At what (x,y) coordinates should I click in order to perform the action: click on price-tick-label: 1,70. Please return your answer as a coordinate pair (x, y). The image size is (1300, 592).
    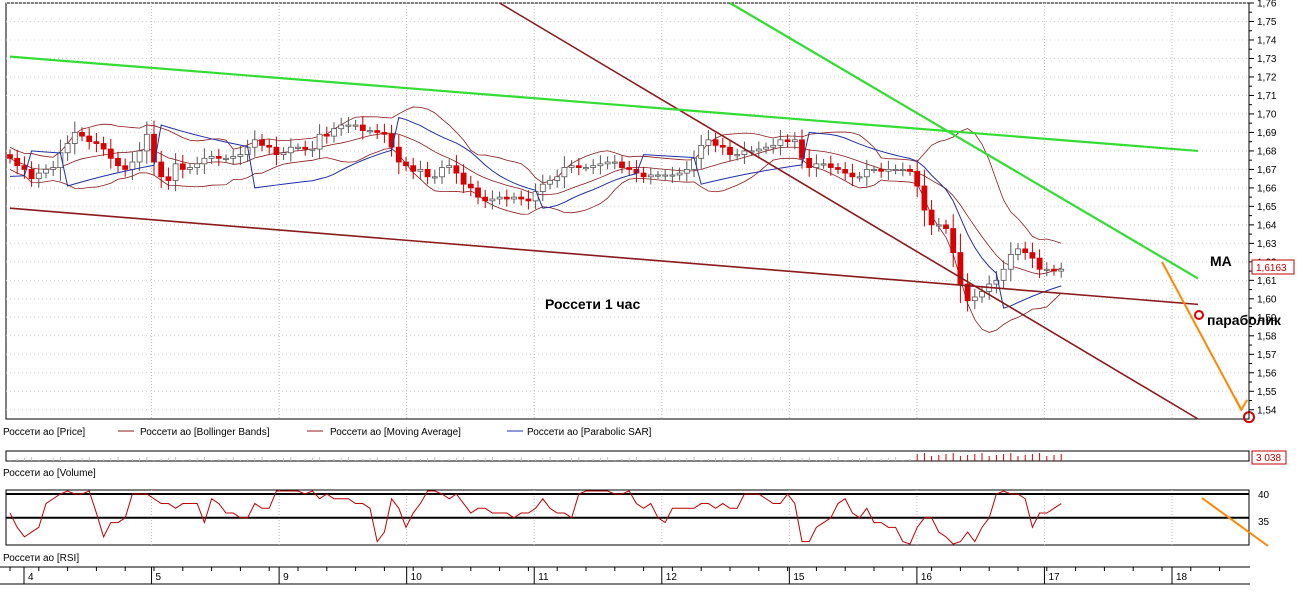
    Looking at the image, I should click on (1267, 114).